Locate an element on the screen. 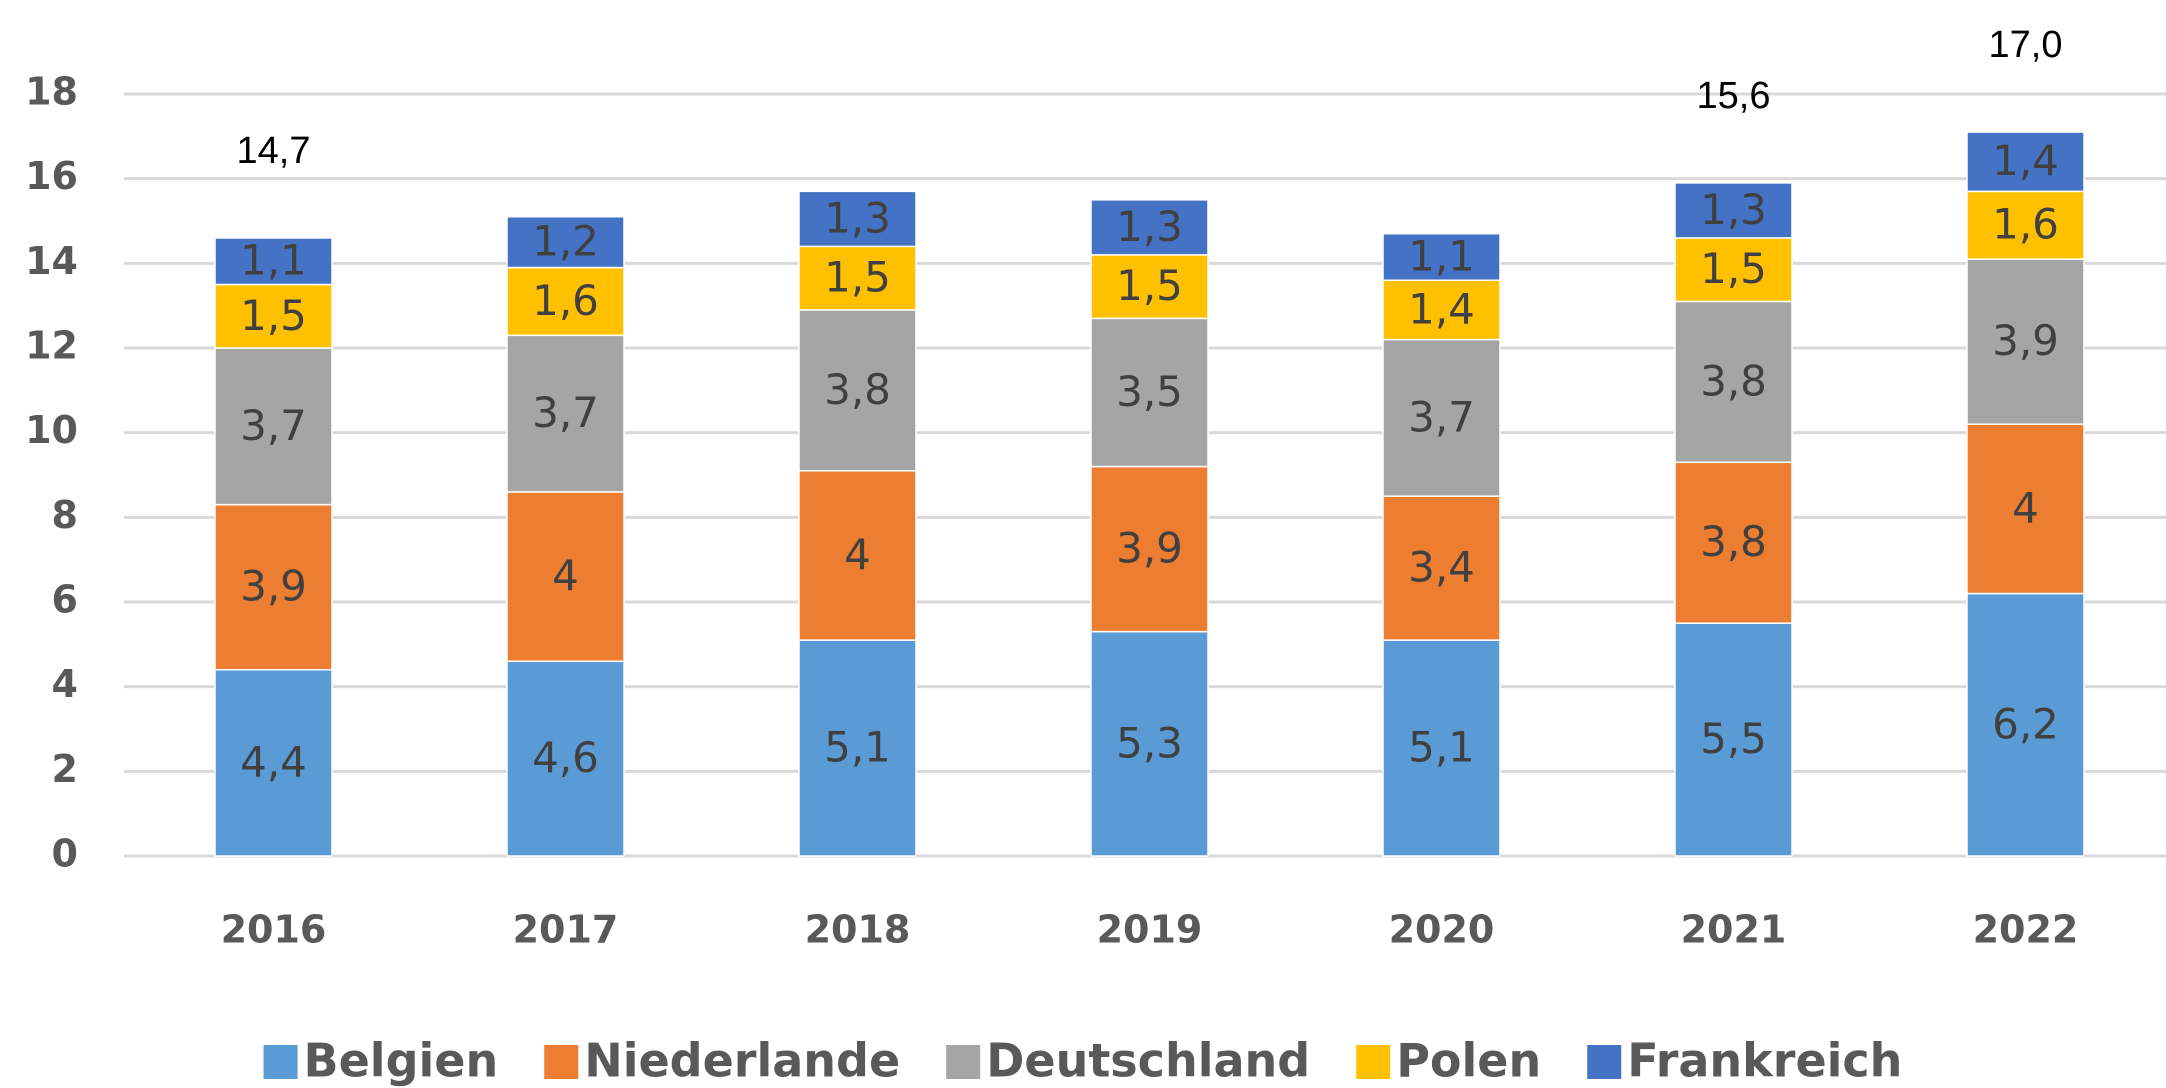 The width and height of the screenshot is (2166, 1088). data-label: 5,5 is located at coordinates (1733, 738).